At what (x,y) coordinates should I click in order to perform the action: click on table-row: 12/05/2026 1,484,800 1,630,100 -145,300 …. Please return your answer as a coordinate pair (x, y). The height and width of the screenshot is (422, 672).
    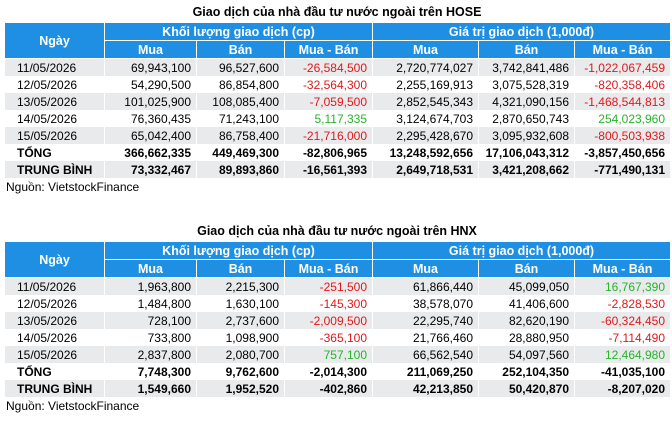
    Looking at the image, I should click on (338, 303).